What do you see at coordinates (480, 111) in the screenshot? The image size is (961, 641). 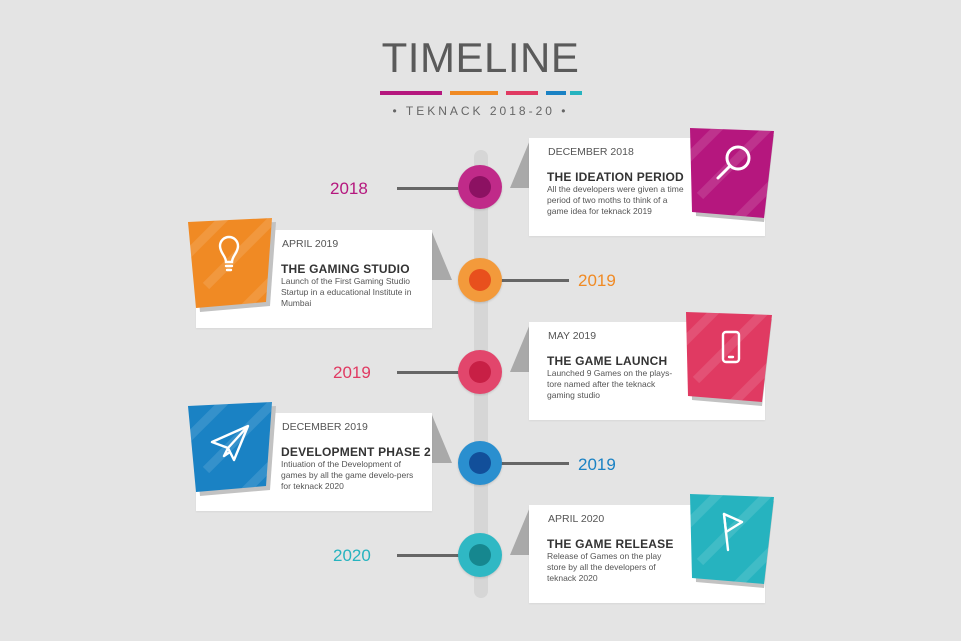 I see `page-subtitle: • TEKNACK 2018-20 •` at bounding box center [480, 111].